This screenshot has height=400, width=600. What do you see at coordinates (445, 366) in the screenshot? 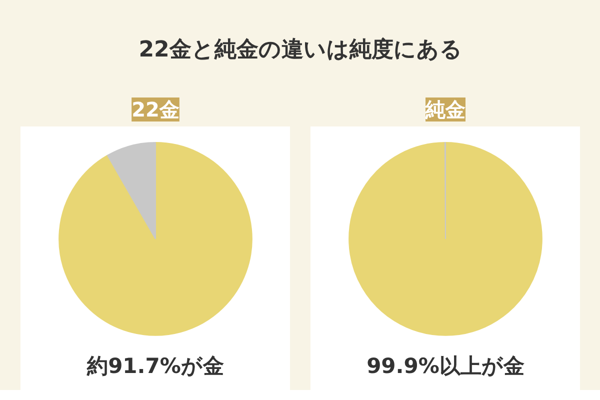
I see `text: 99.9%以上が金` at bounding box center [445, 366].